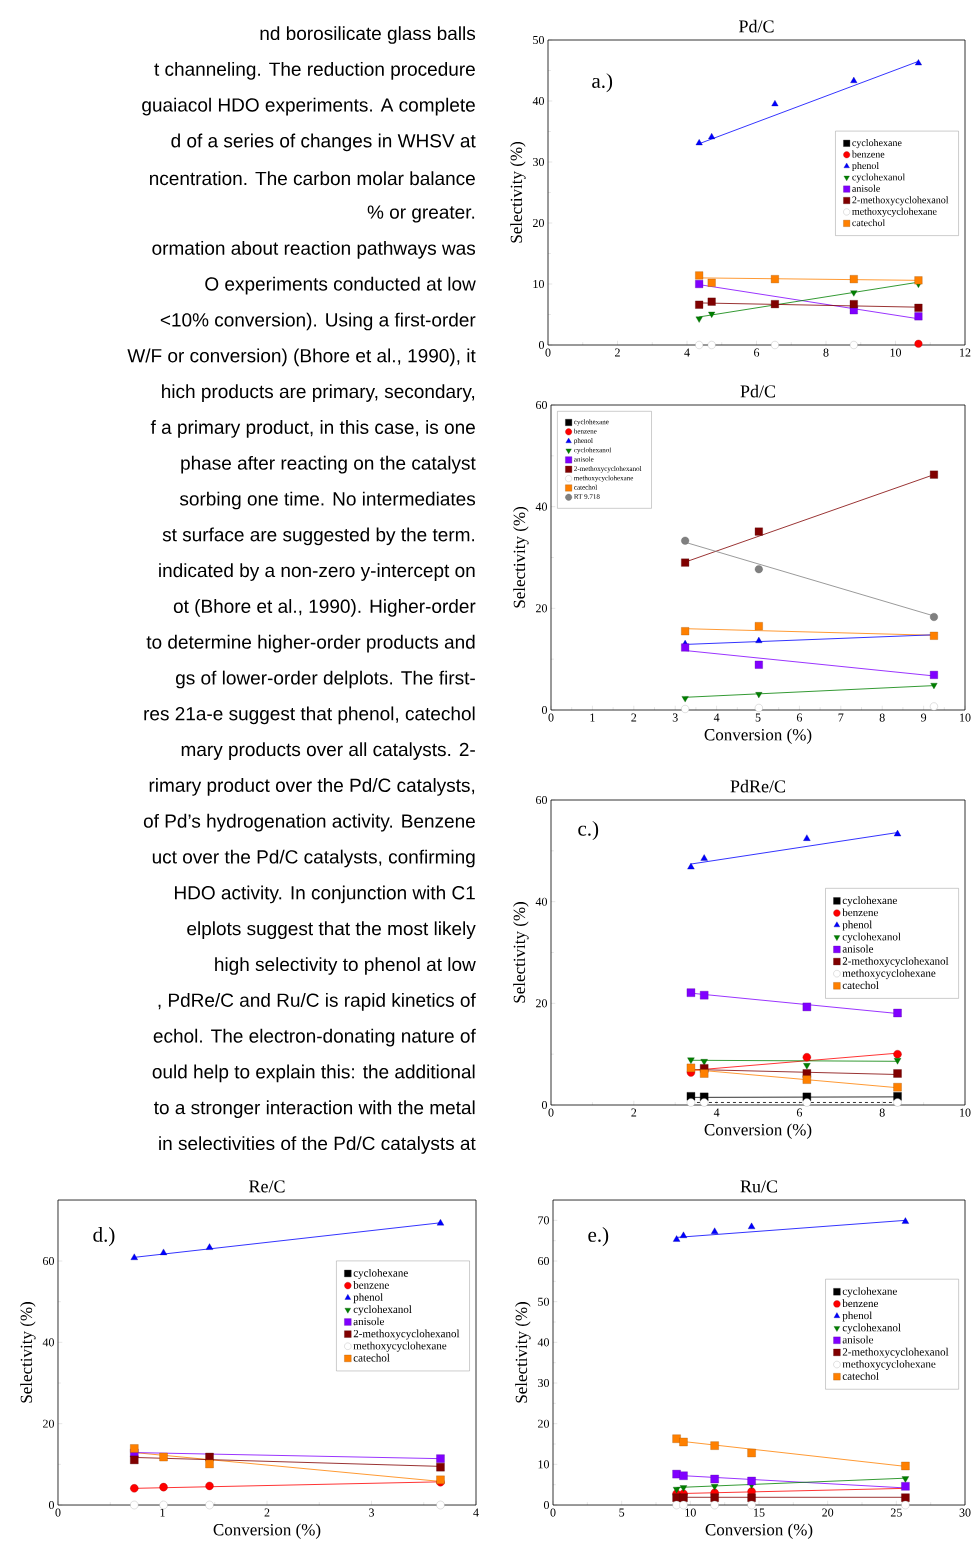 The height and width of the screenshot is (1552, 977). I want to click on text: to a stronger interaction with the metal, so click(314, 1109).